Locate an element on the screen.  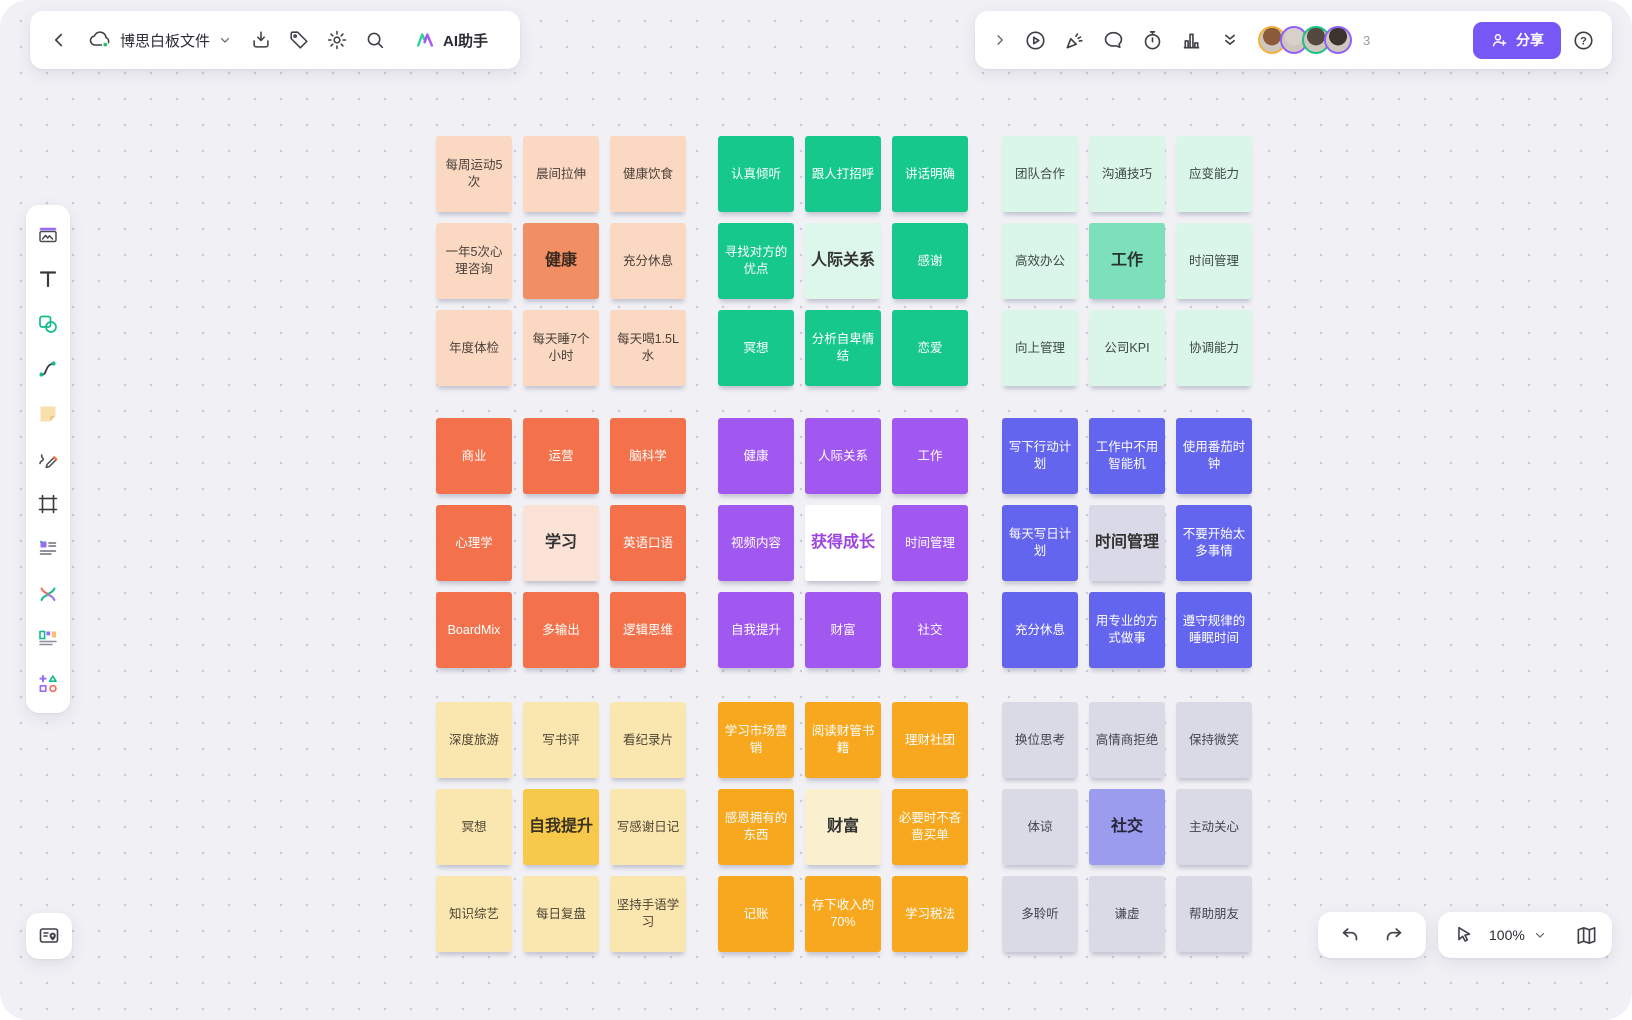
help-button: ? is located at coordinates (1583, 40).